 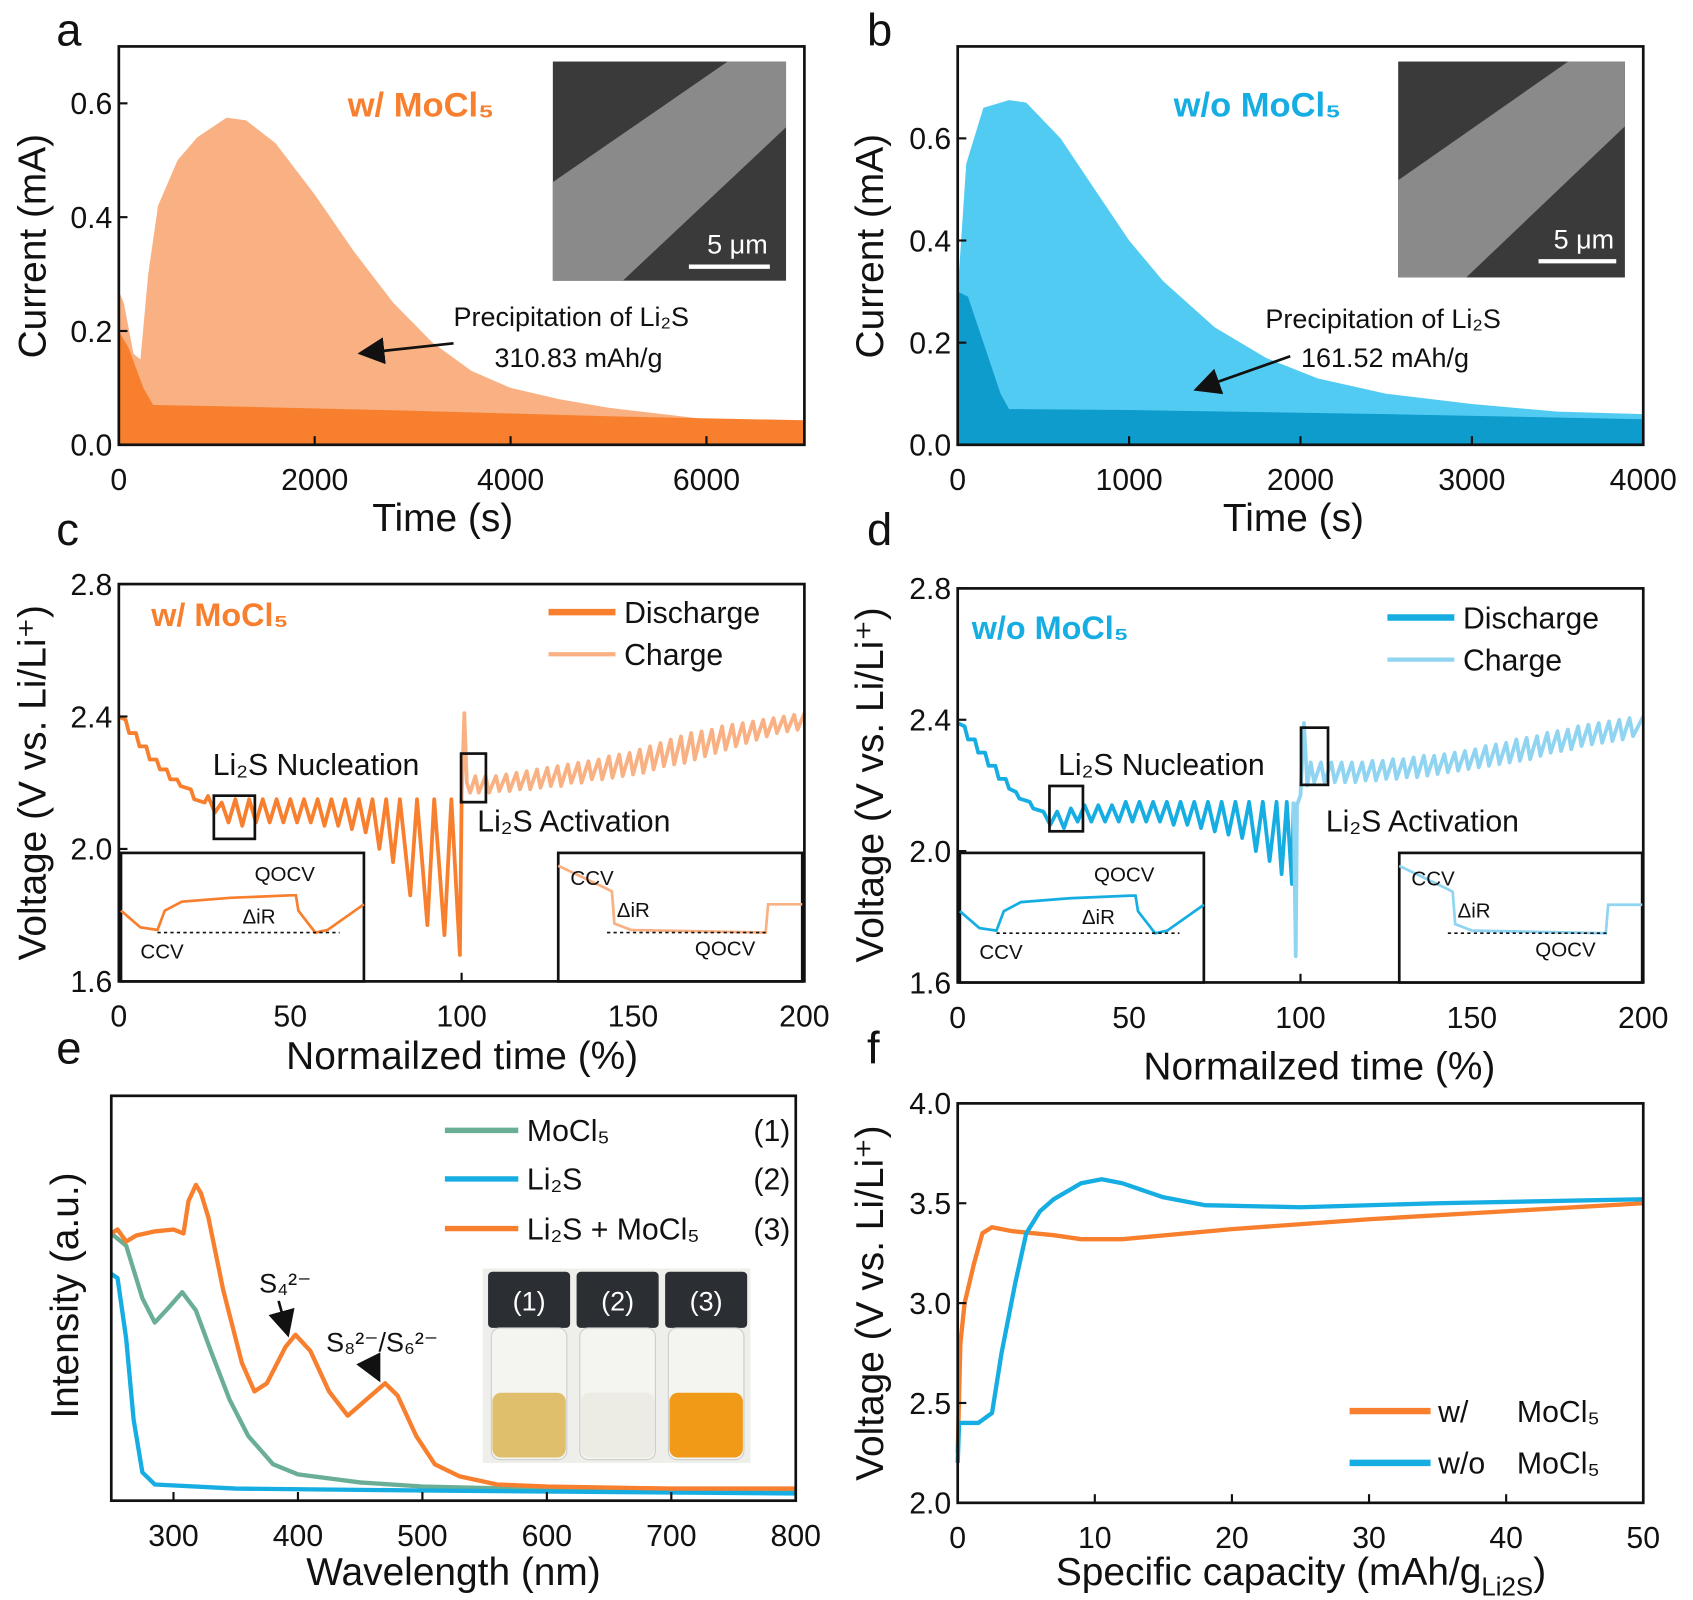 What do you see at coordinates (1300, 1018) in the screenshot?
I see `x-tick-label: 100` at bounding box center [1300, 1018].